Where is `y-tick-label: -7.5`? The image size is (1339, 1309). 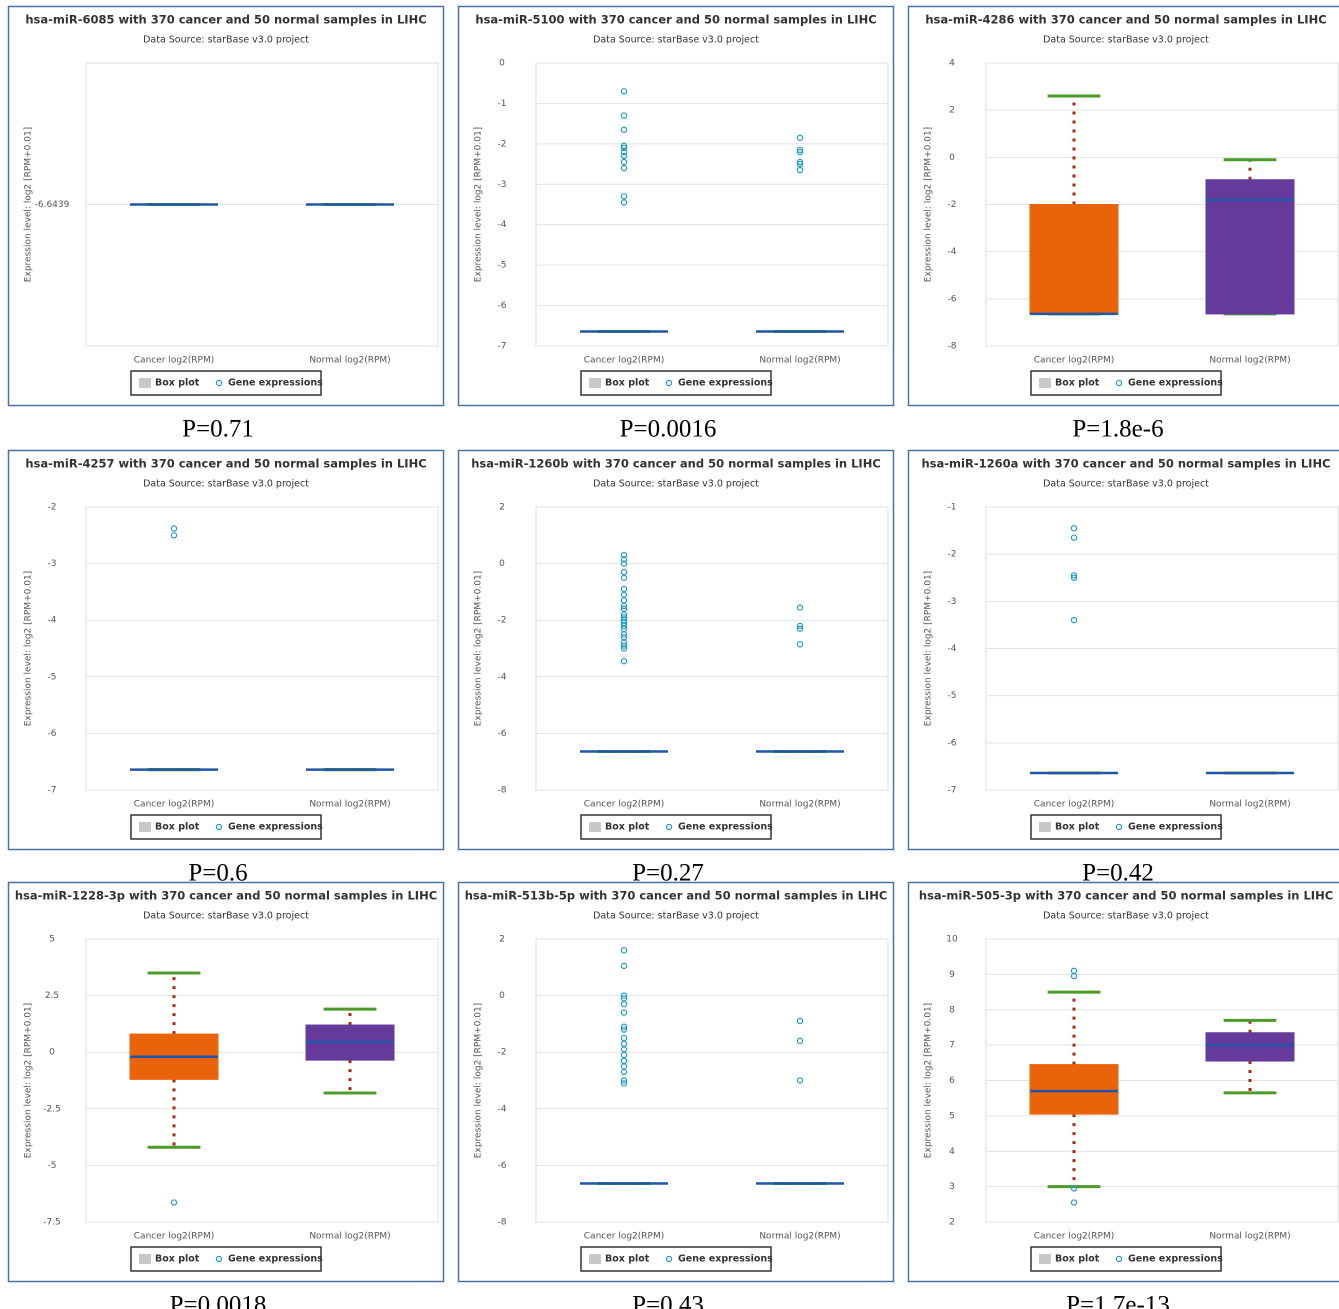
y-tick-label: -7.5 is located at coordinates (52, 1223).